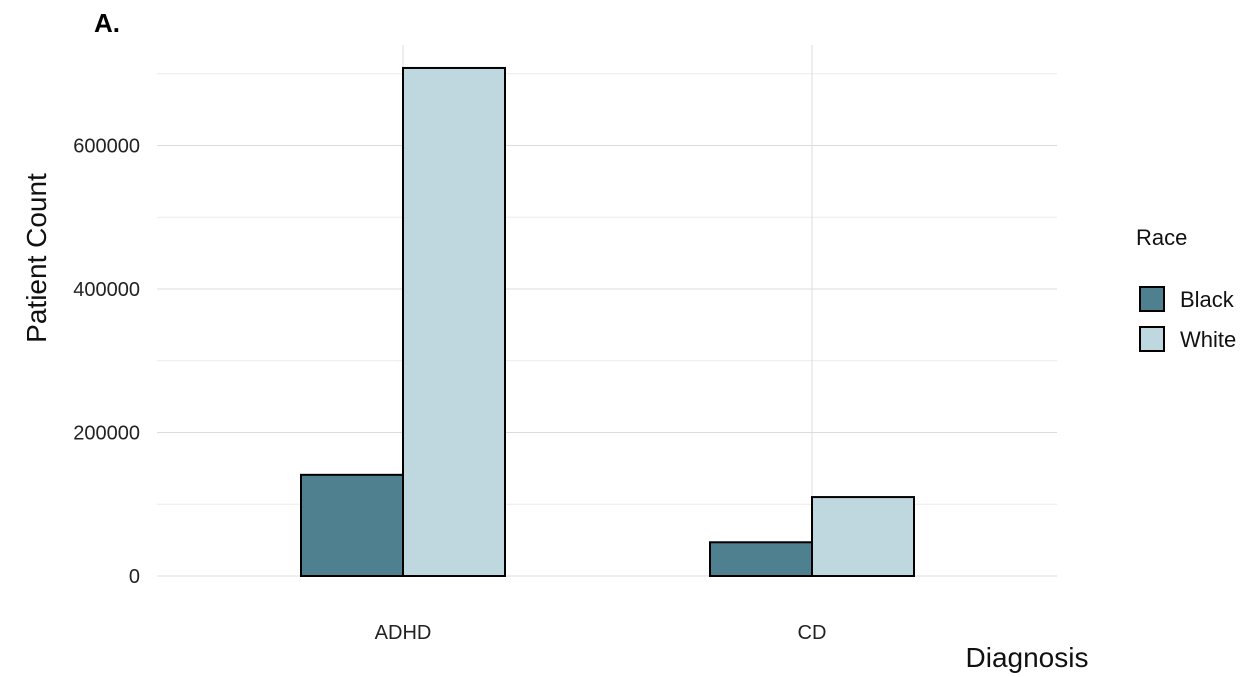  What do you see at coordinates (134, 577) in the screenshot?
I see `y-tick-label: 0` at bounding box center [134, 577].